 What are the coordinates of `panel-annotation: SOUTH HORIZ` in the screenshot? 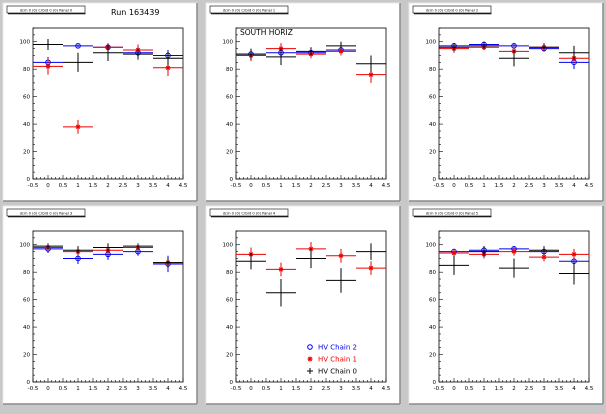 It's located at (266, 32).